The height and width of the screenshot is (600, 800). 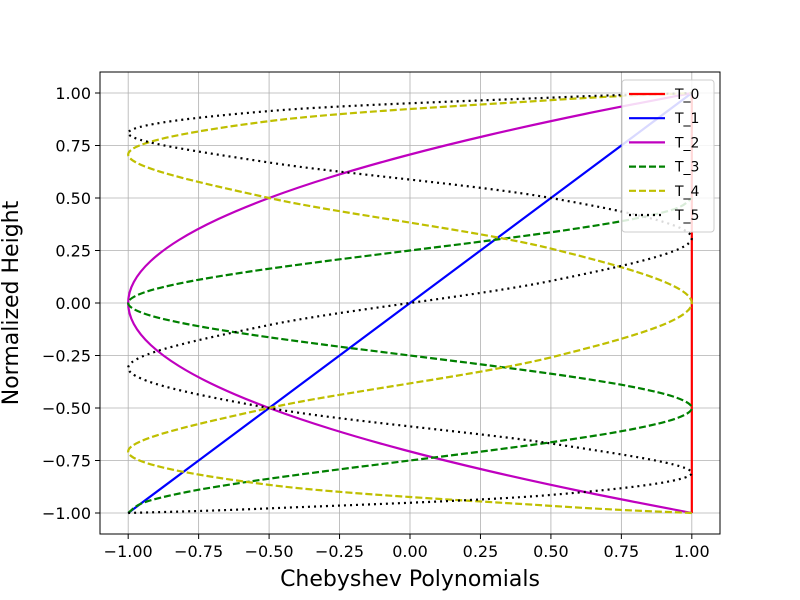 I want to click on legend-label: T_4, so click(x=687, y=192).